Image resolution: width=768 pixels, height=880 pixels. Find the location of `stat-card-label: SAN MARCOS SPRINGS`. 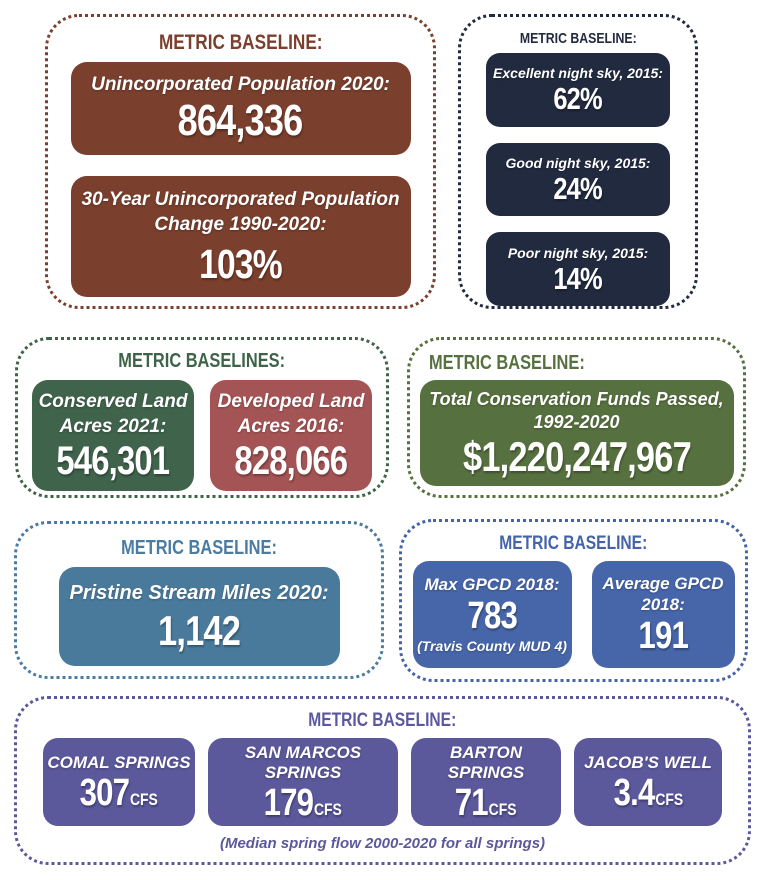

stat-card-label: SAN MARCOS SPRINGS is located at coordinates (303, 762).